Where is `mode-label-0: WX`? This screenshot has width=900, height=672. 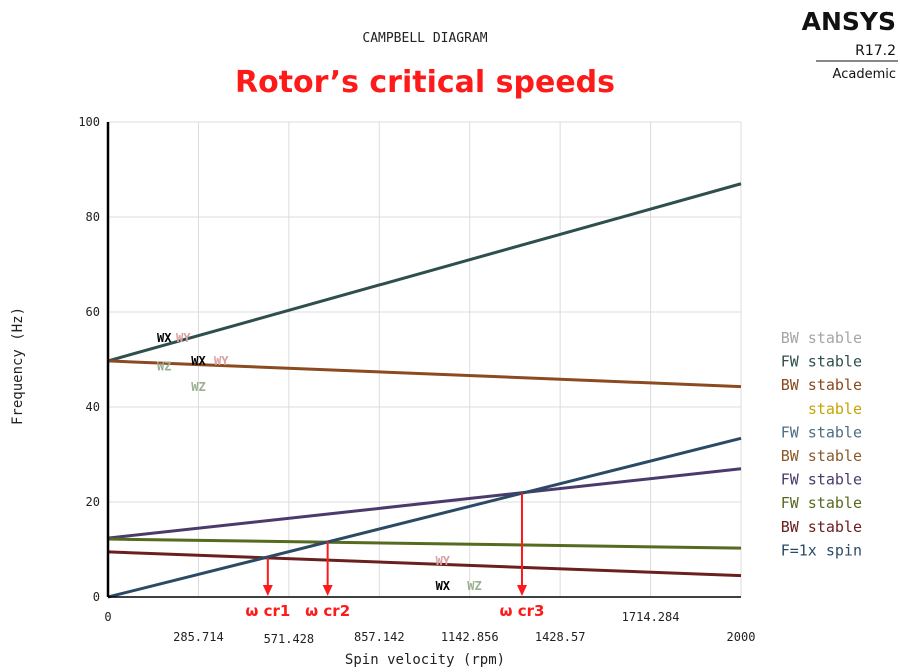
mode-label-0: WX is located at coordinates (164, 338).